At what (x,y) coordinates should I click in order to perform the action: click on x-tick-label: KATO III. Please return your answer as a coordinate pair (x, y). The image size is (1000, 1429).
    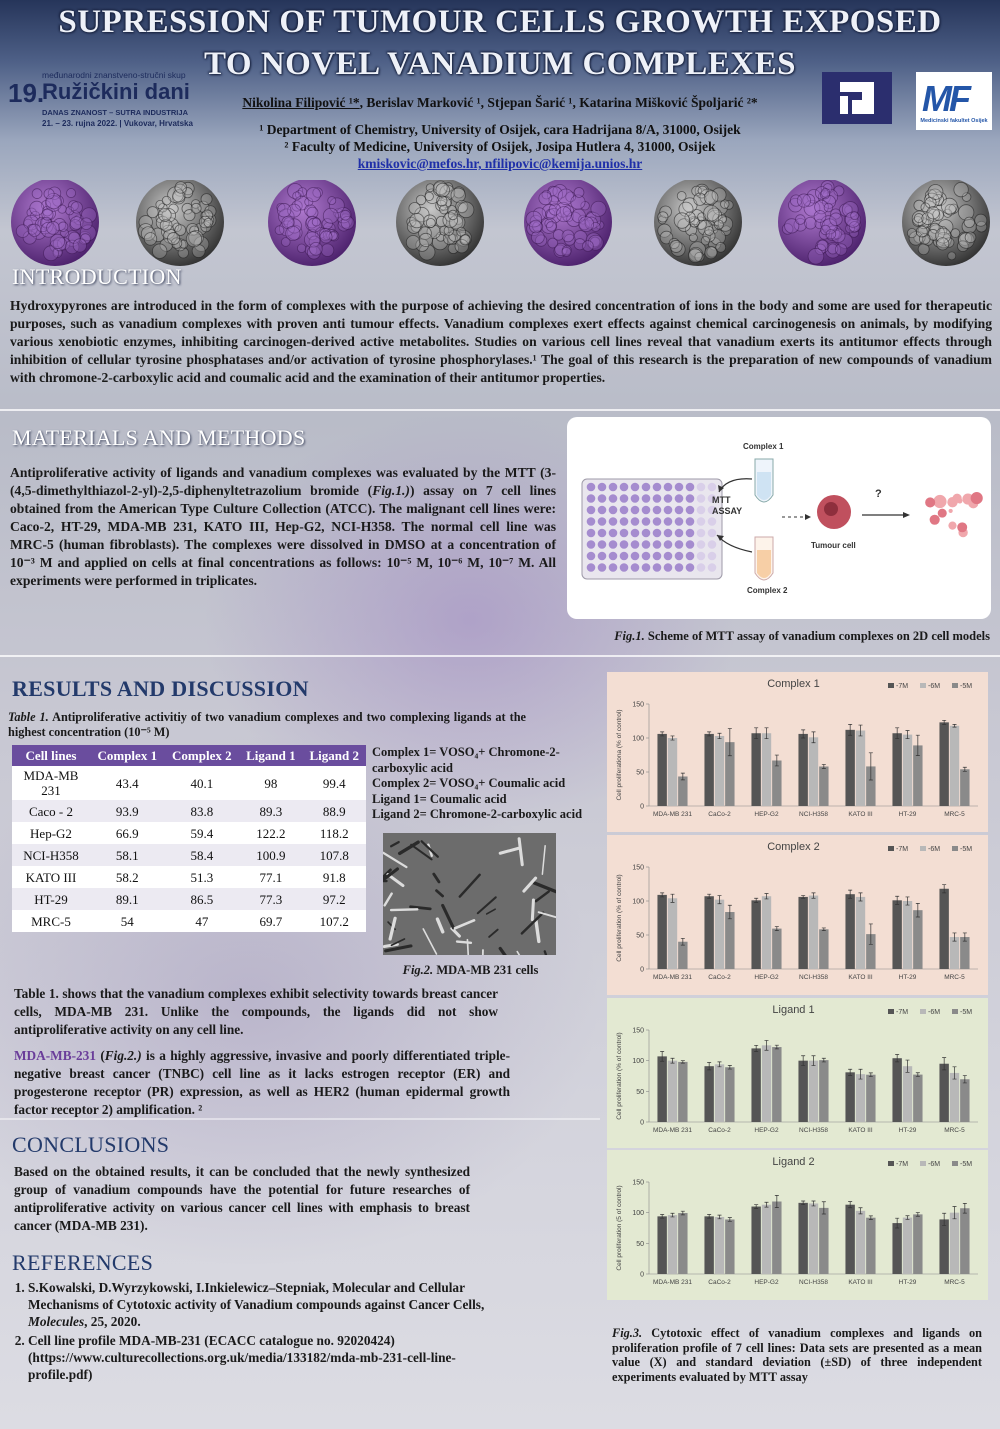
    Looking at the image, I should click on (860, 1130).